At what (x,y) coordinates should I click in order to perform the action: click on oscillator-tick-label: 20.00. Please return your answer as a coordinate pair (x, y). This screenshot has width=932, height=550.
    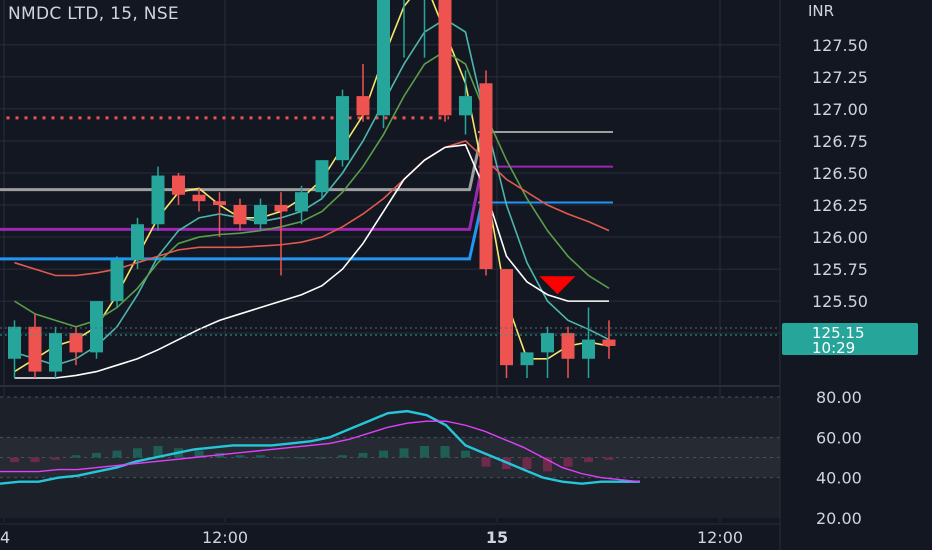
    Looking at the image, I should click on (839, 518).